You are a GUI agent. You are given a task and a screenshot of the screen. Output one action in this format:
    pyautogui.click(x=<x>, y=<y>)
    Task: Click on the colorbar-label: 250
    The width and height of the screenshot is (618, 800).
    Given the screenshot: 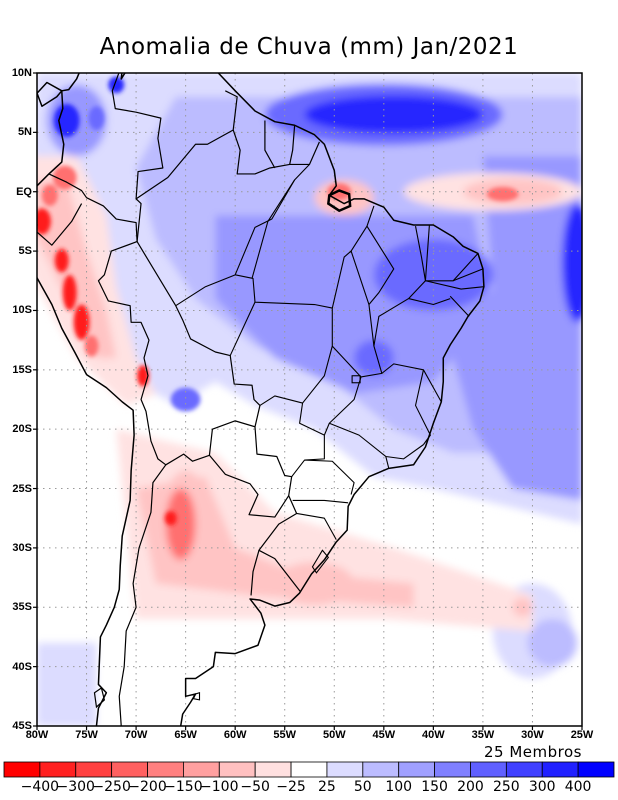 What is the action you would take?
    pyautogui.click(x=506, y=787)
    